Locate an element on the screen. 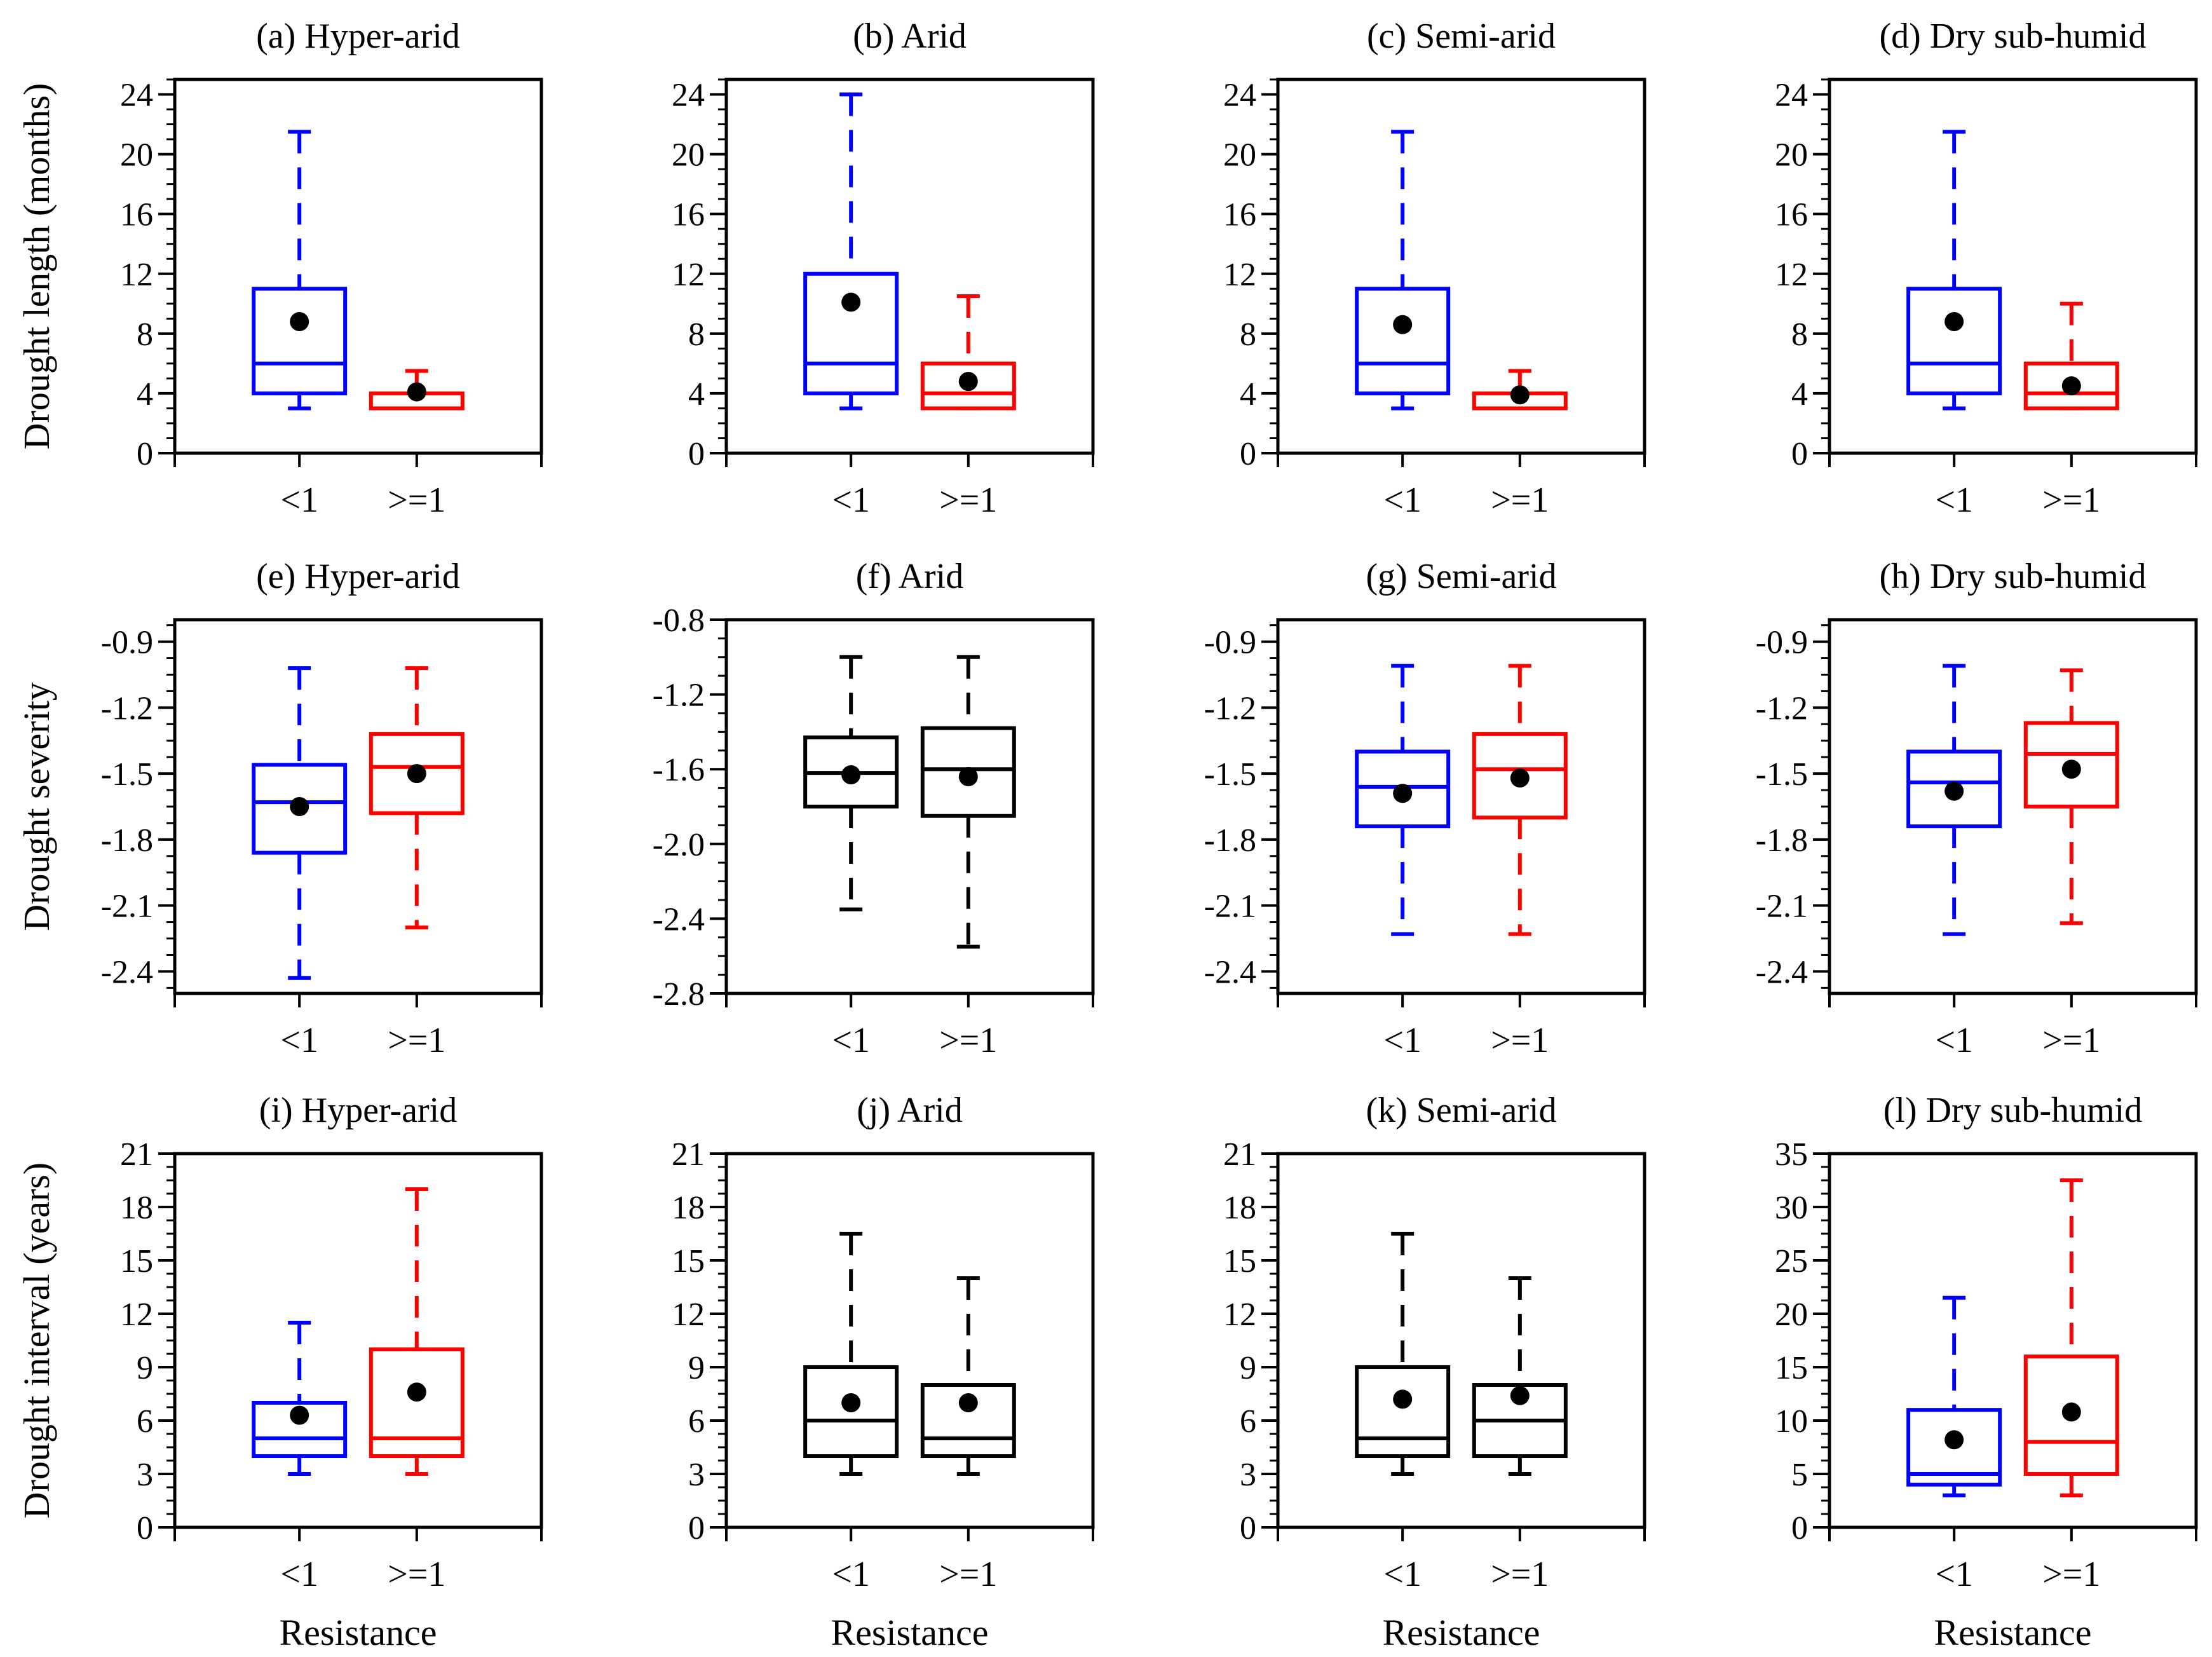 The image size is (2212, 1657). y-tick-label: 35 is located at coordinates (1791, 1154).